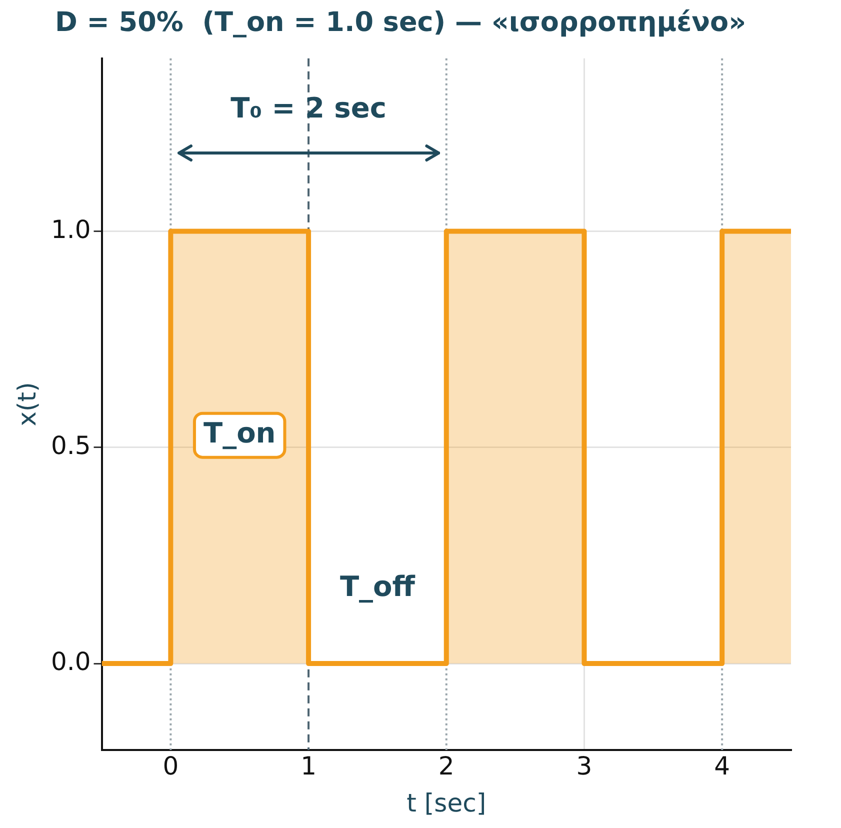  What do you see at coordinates (70, 661) in the screenshot?
I see `y-tick-label: 0.0` at bounding box center [70, 661].